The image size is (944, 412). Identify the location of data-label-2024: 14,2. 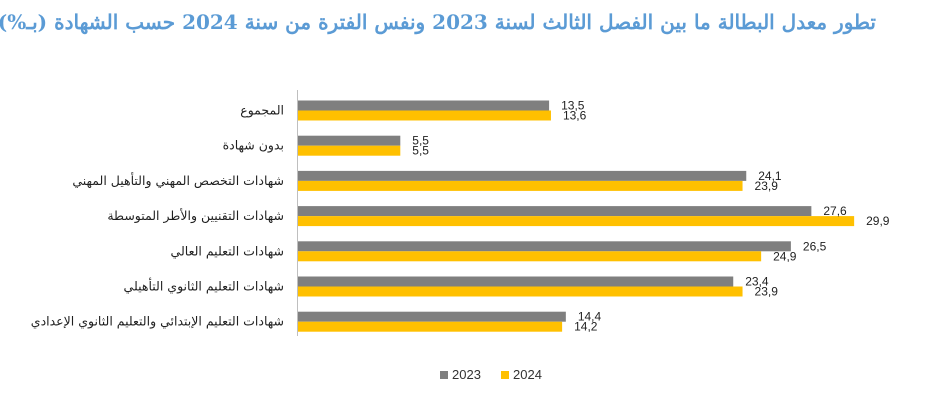
(586, 327).